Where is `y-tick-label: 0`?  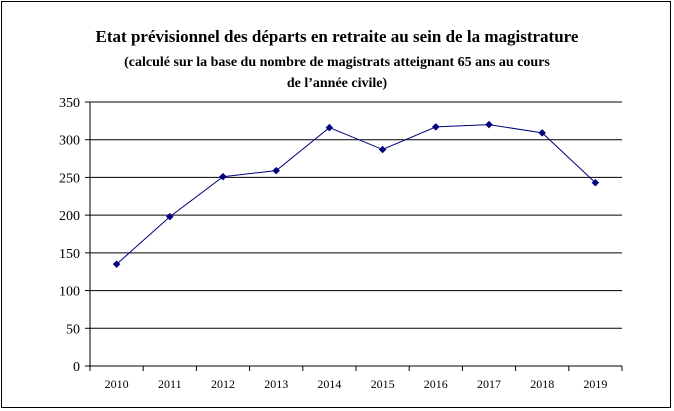 y-tick-label: 0 is located at coordinates (76, 367).